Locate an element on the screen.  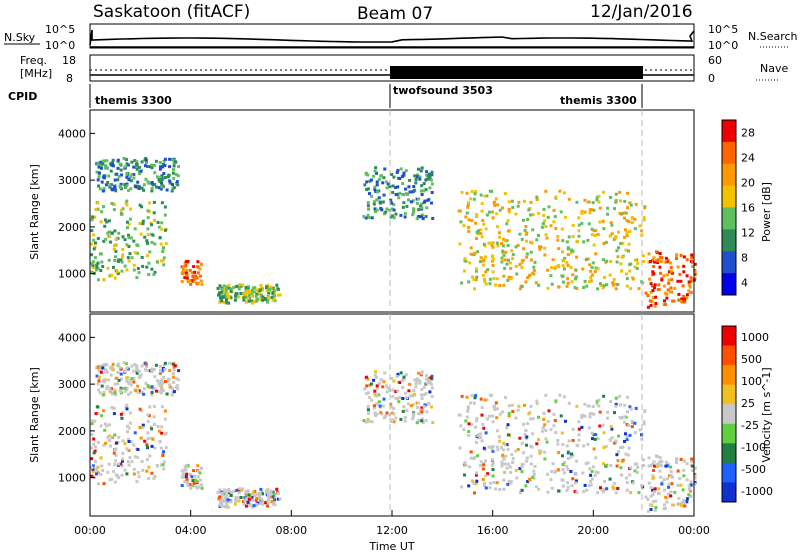
colorbar-tick-label: 12 is located at coordinates (748, 233).